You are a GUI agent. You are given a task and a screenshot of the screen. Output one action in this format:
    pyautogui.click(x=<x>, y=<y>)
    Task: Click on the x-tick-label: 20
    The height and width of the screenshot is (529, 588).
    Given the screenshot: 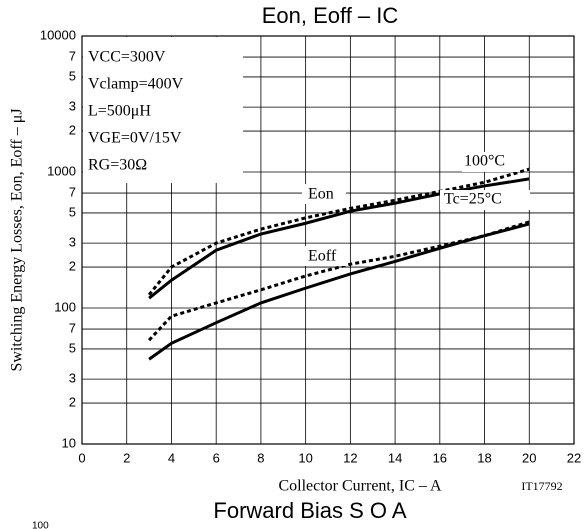 What is the action you would take?
    pyautogui.click(x=529, y=457)
    